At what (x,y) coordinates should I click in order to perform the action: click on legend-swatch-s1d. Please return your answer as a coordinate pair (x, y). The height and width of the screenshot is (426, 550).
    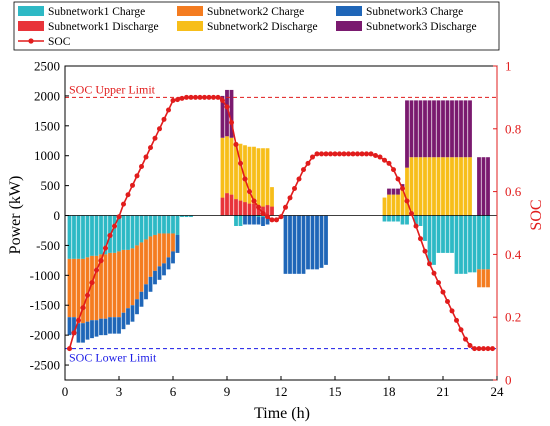
    Looking at the image, I should click on (31, 26).